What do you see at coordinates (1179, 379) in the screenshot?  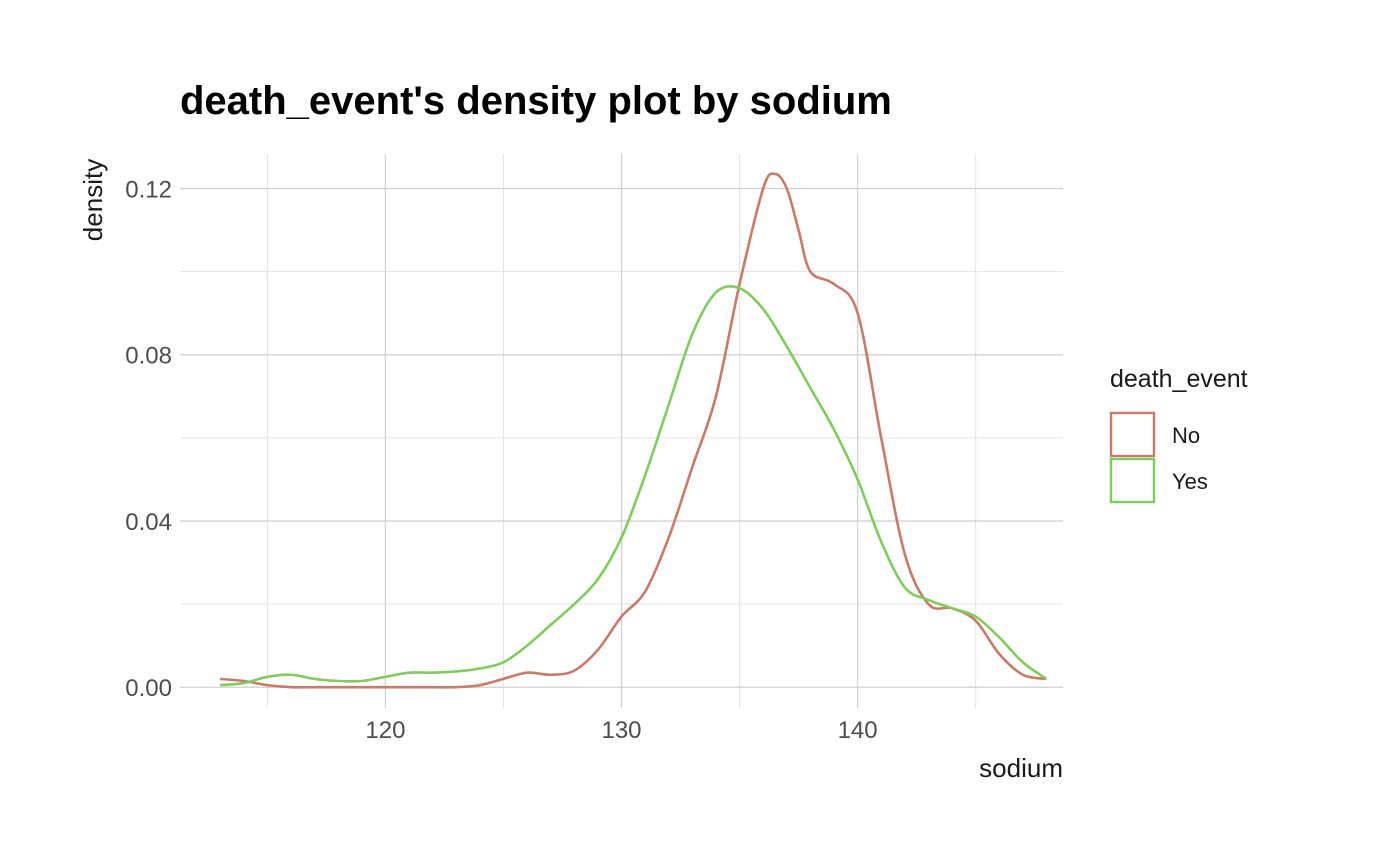 I see `legend-title: death_event` at bounding box center [1179, 379].